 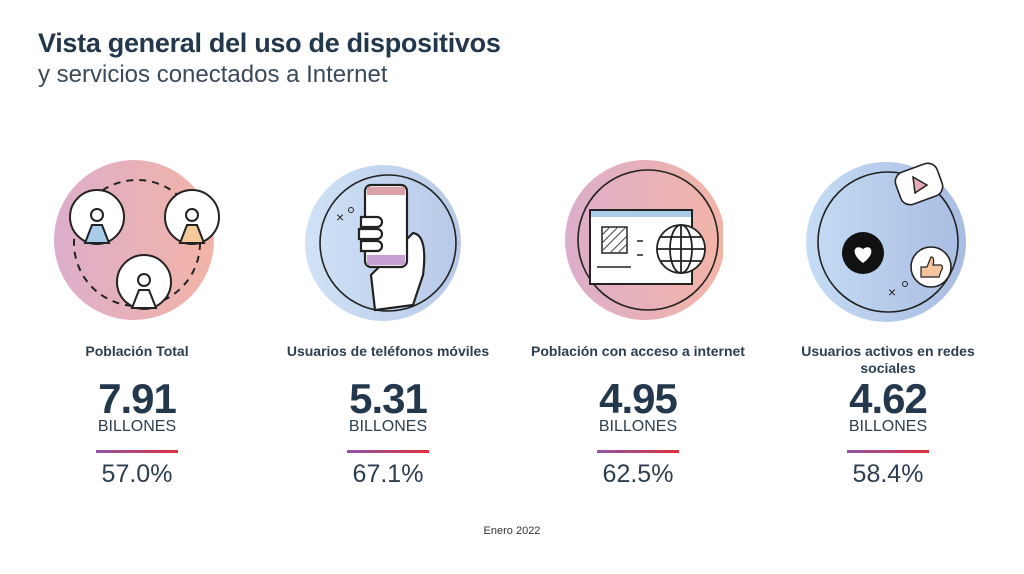 What do you see at coordinates (388, 474) in the screenshot?
I see `stat-percent: 67.1%` at bounding box center [388, 474].